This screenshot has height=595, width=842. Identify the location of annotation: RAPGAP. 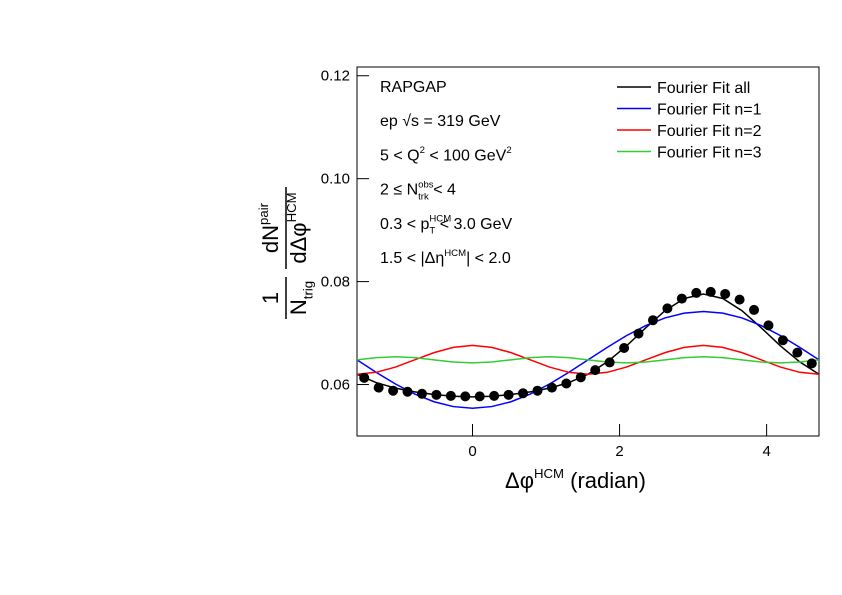
(413, 87).